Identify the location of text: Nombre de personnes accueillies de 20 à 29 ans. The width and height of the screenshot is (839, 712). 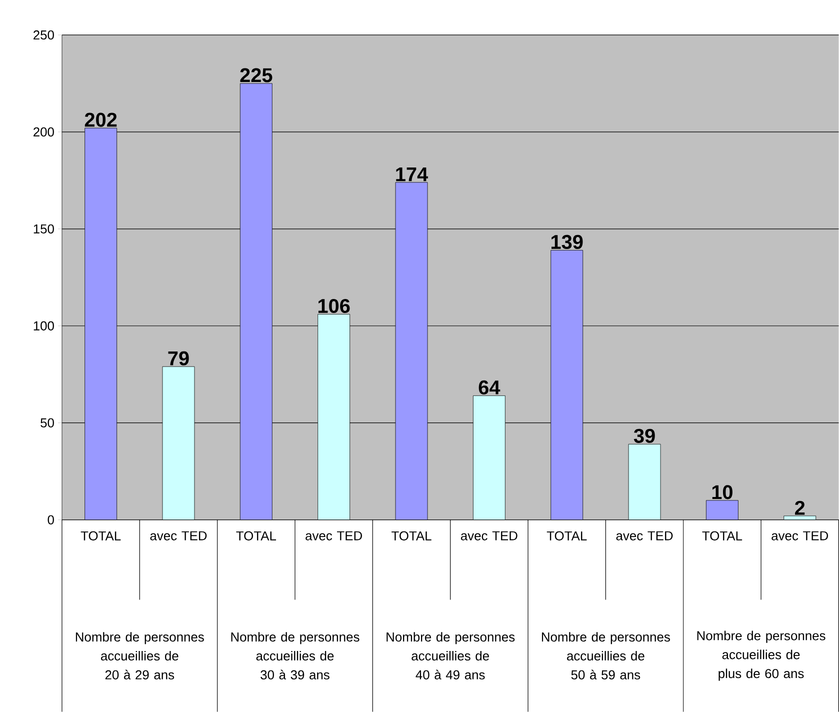
(140, 656).